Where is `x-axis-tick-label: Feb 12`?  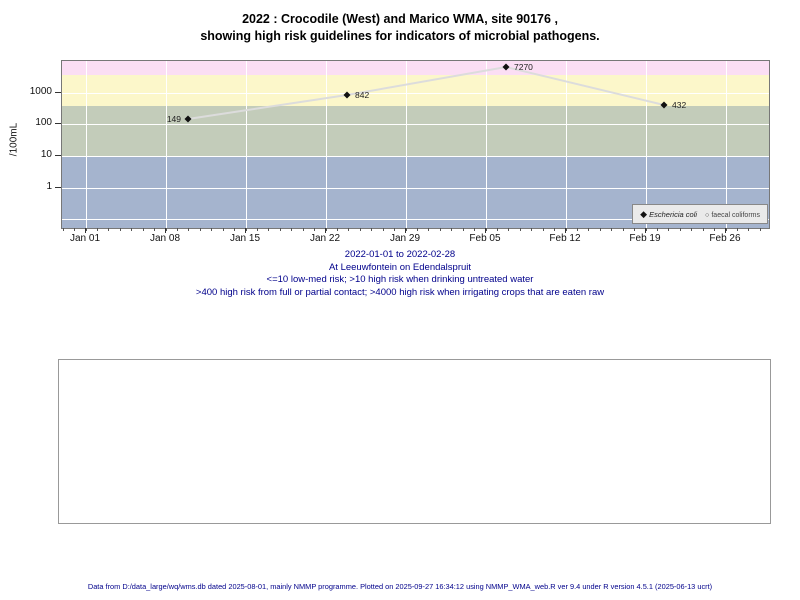
x-axis-tick-label: Feb 12 is located at coordinates (565, 238).